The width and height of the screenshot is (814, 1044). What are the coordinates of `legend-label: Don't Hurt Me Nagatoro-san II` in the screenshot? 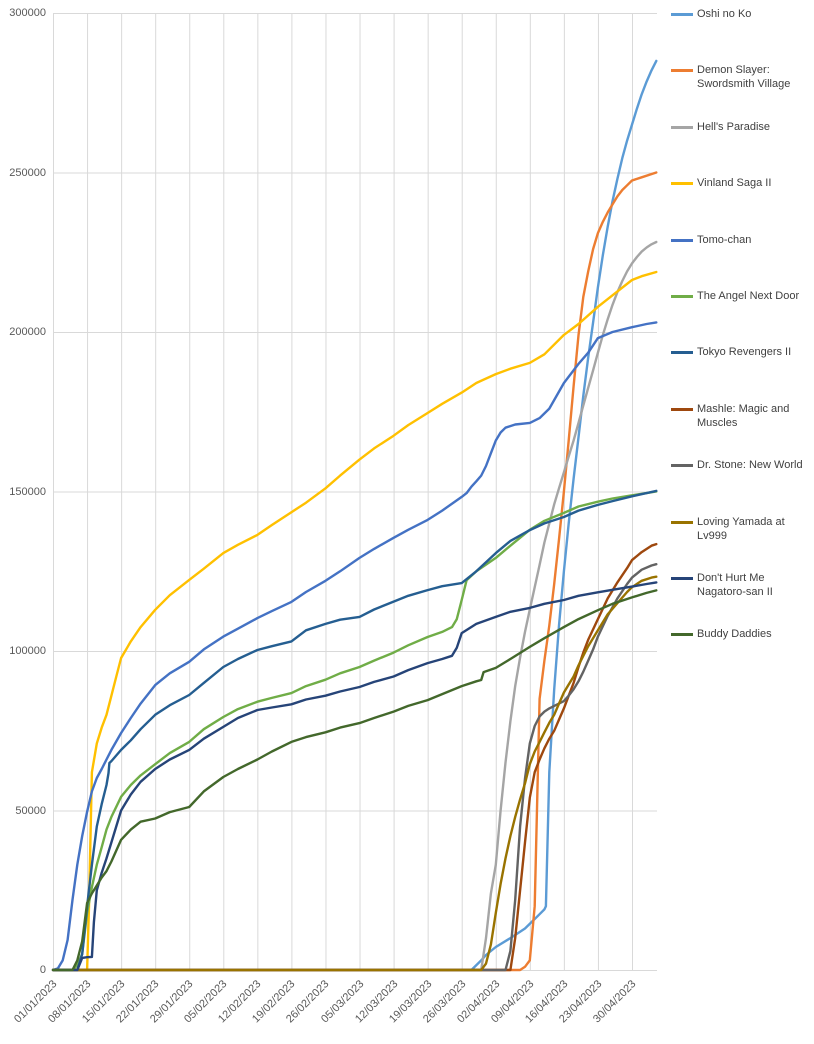 It's located at (735, 585).